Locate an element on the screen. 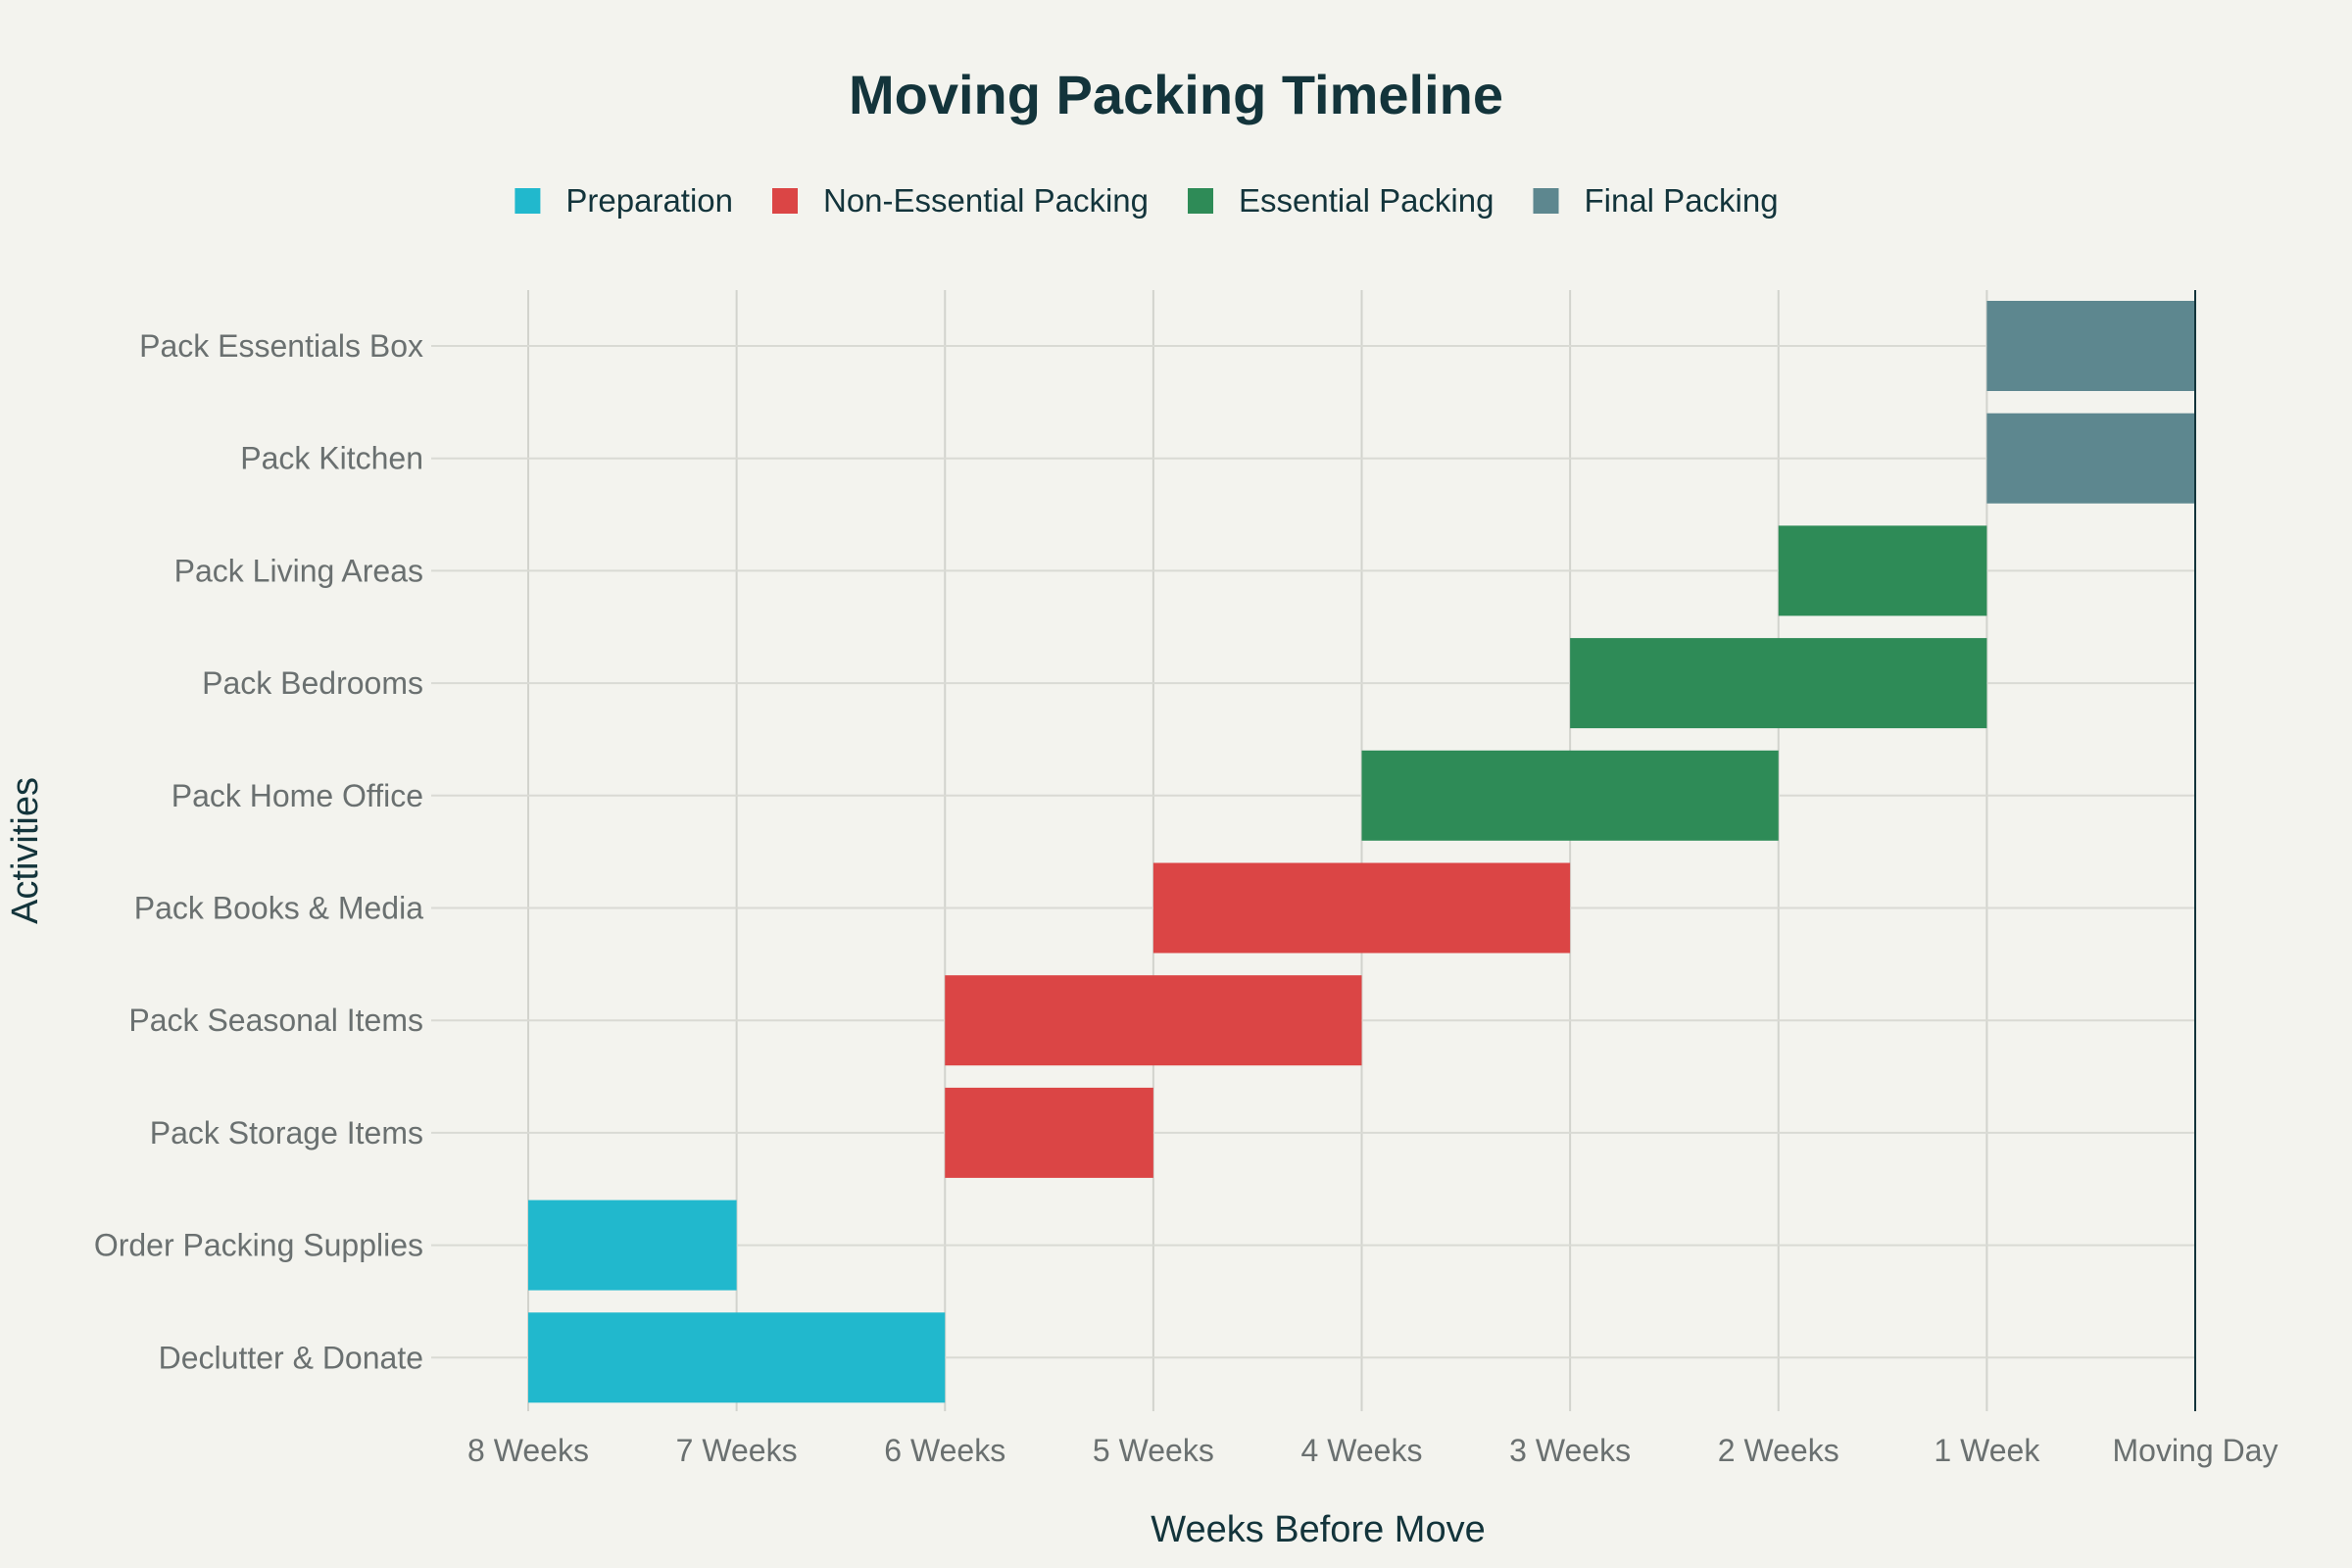  bar-pack-kitchen is located at coordinates (2090, 458).